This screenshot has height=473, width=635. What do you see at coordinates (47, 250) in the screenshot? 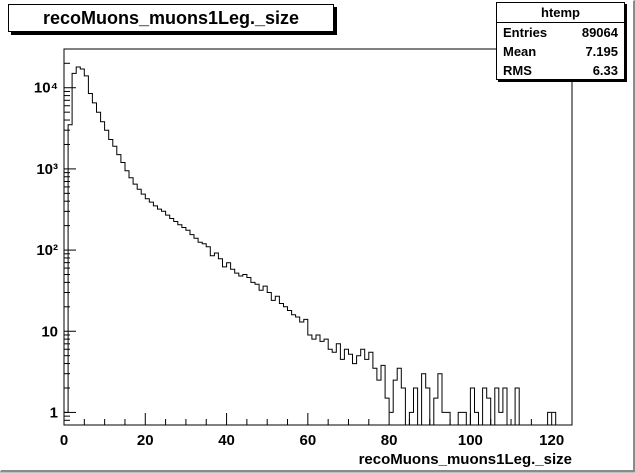
I see `y-tick-label: 10²` at bounding box center [47, 250].